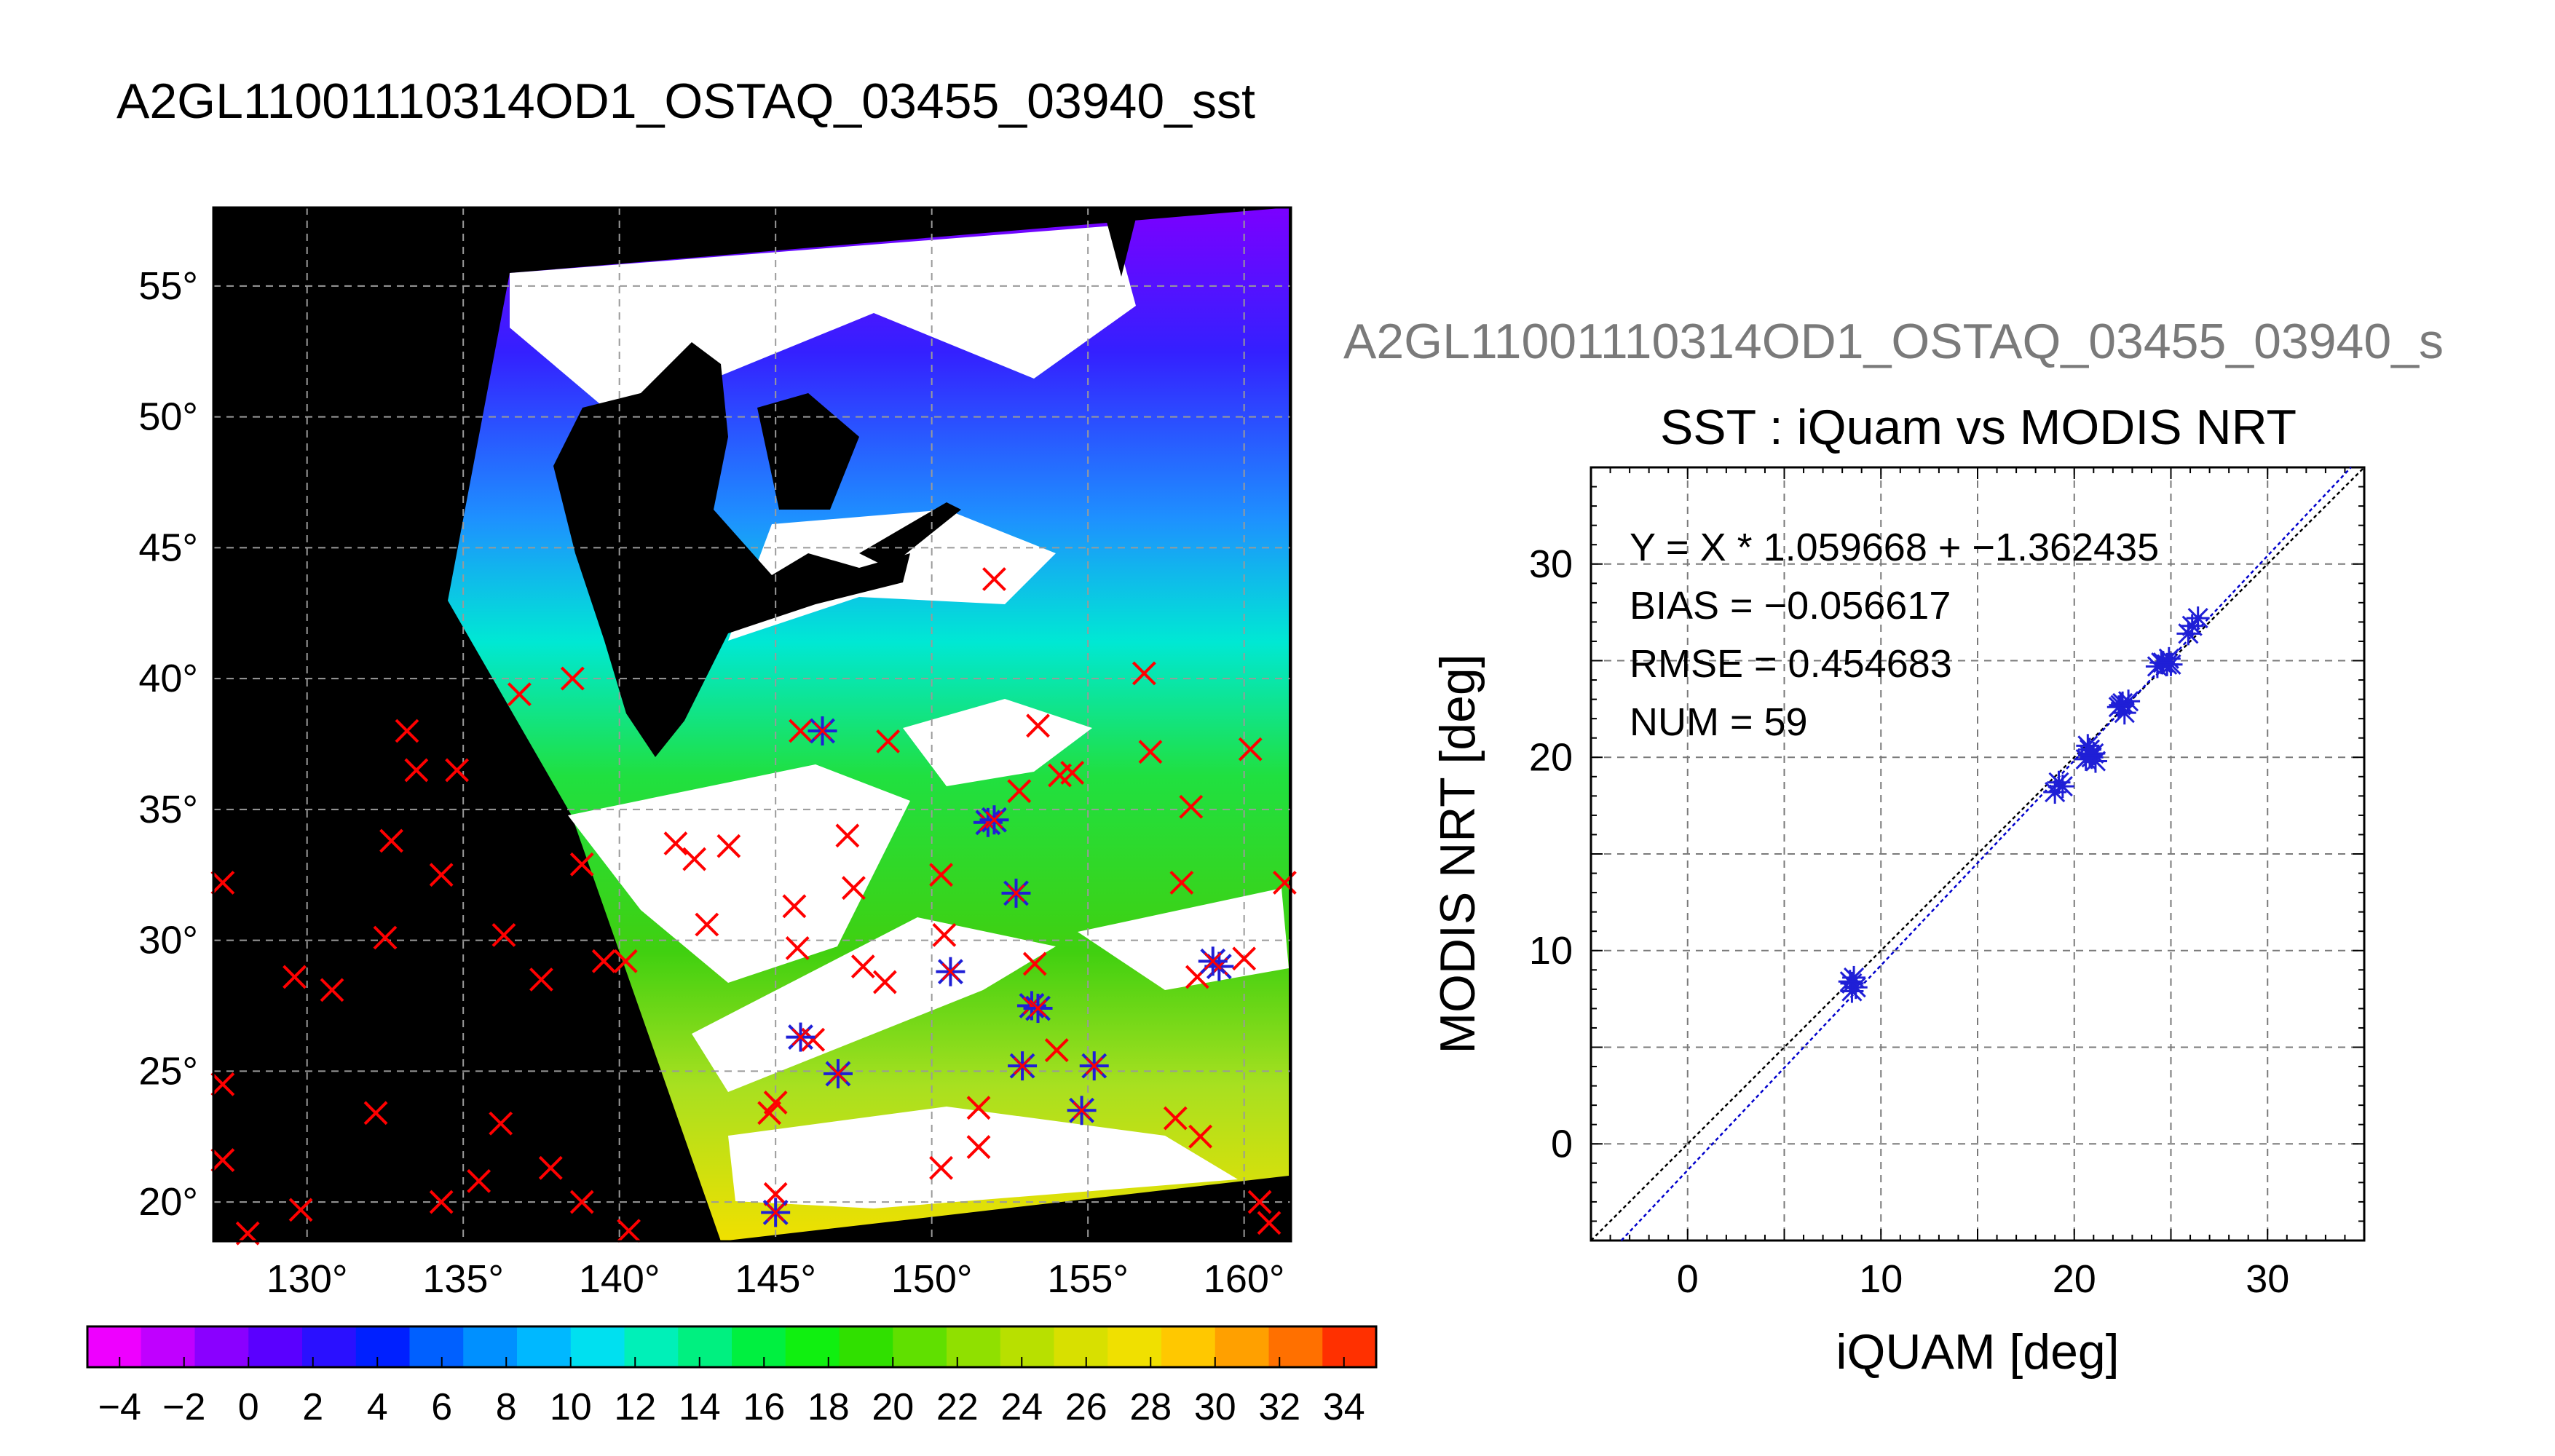 This screenshot has height=1456, width=2555. What do you see at coordinates (1457, 853) in the screenshot?
I see `scatter-ylabel: MODIS NRT [deg]` at bounding box center [1457, 853].